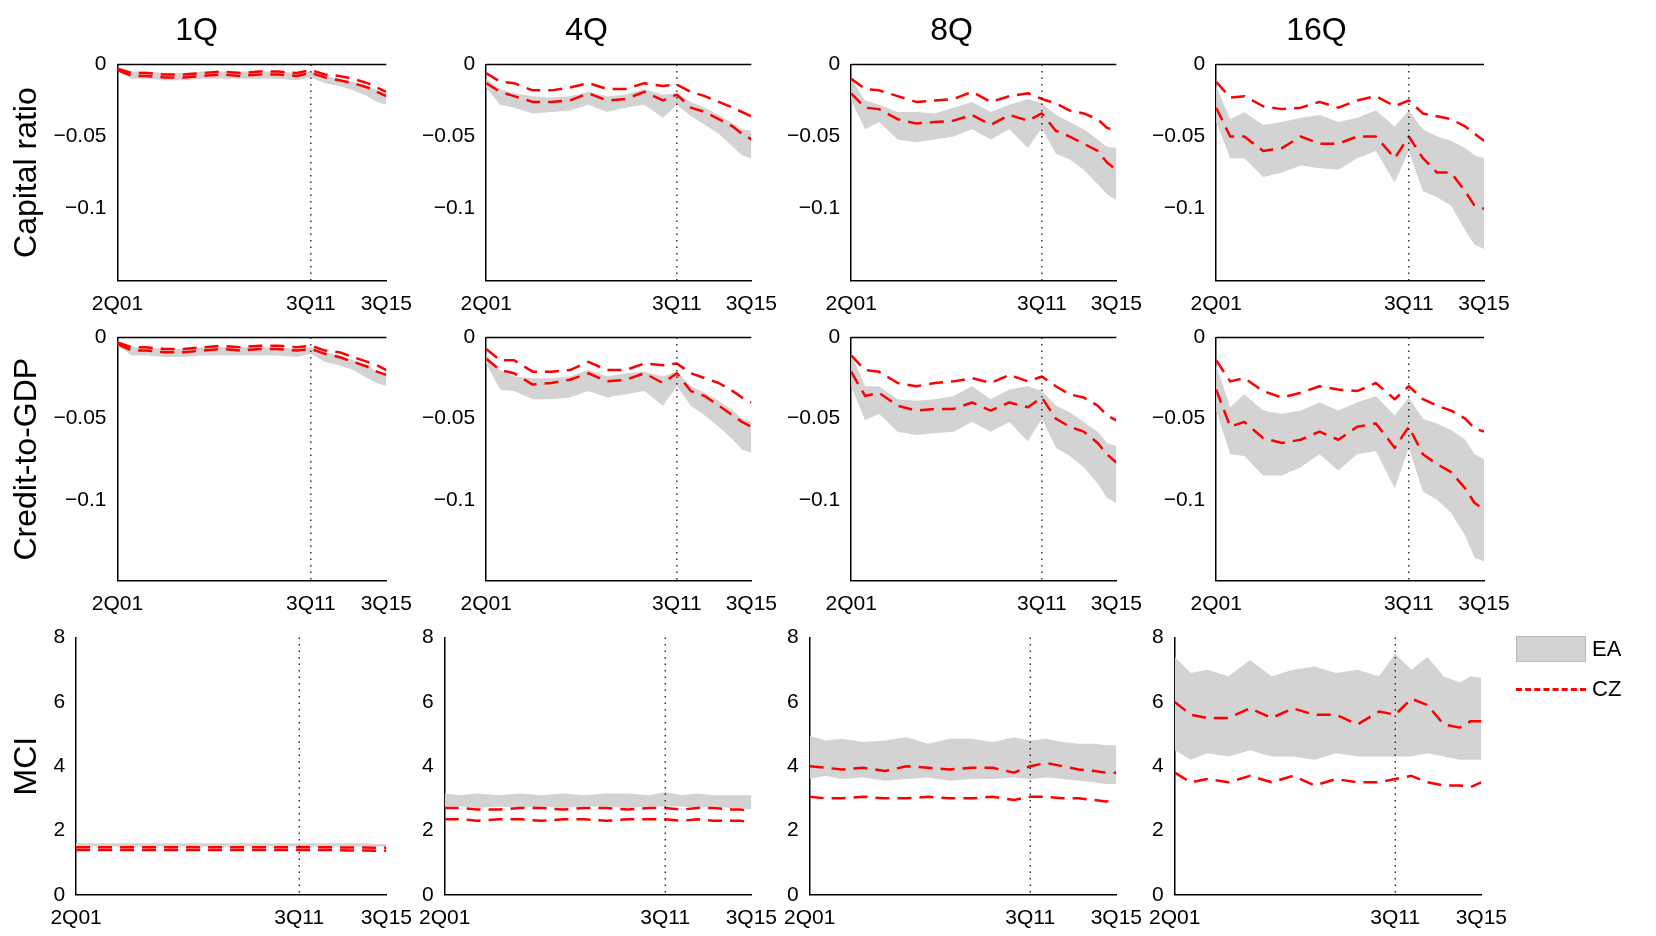 This screenshot has height=936, width=1656. I want to click on y-axis-title: Capital ratio, so click(25, 172).